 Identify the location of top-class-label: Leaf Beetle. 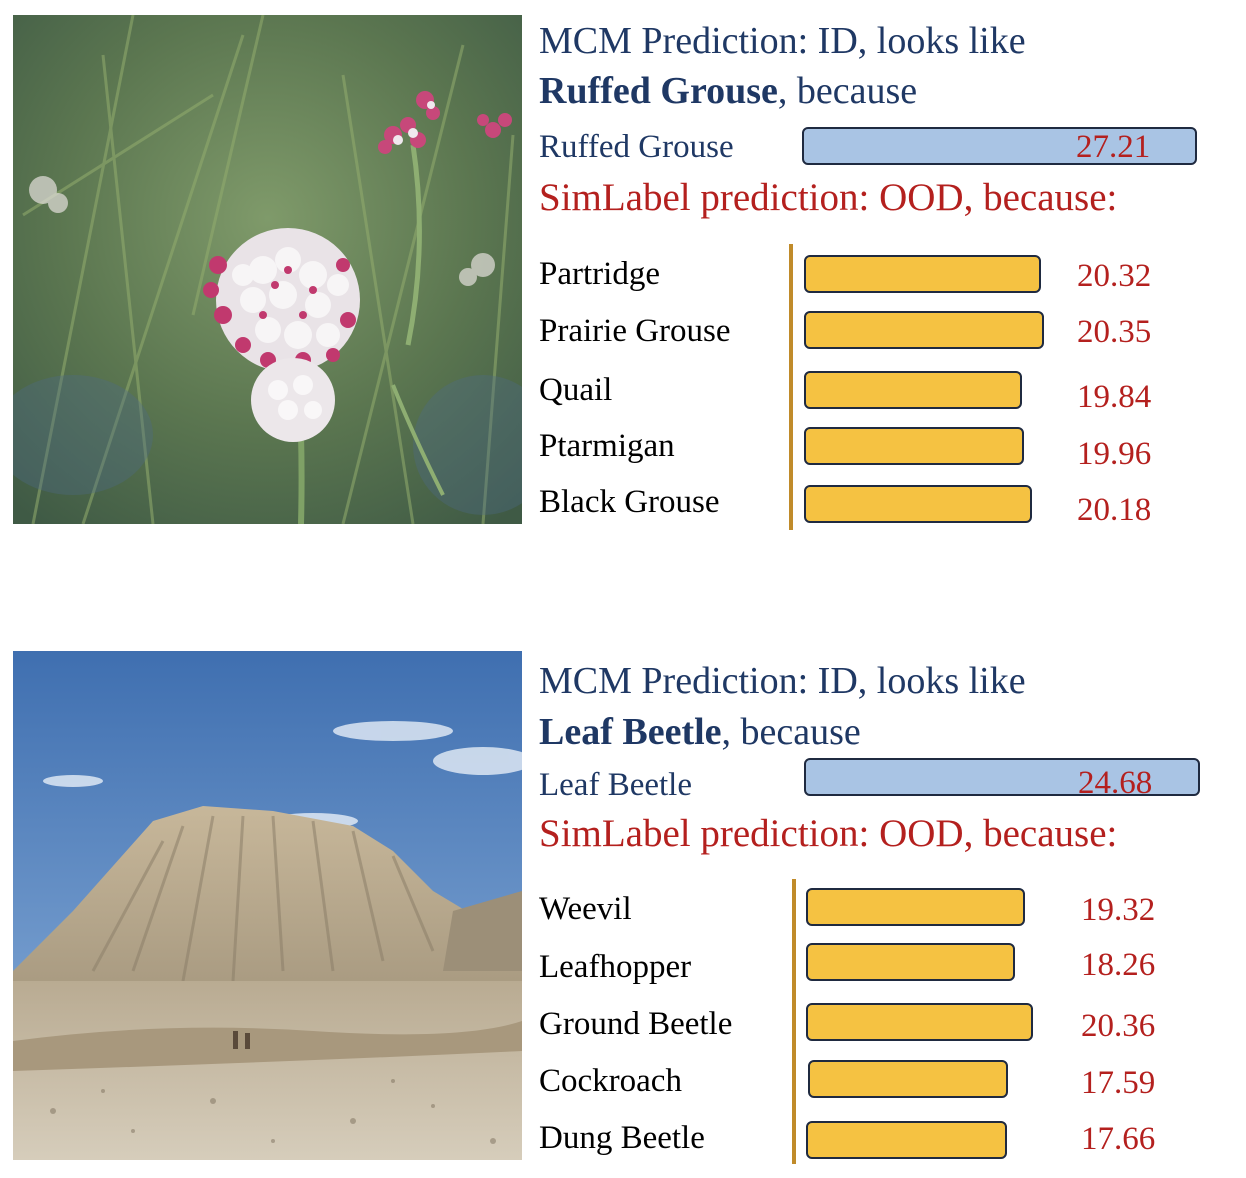
(615, 785).